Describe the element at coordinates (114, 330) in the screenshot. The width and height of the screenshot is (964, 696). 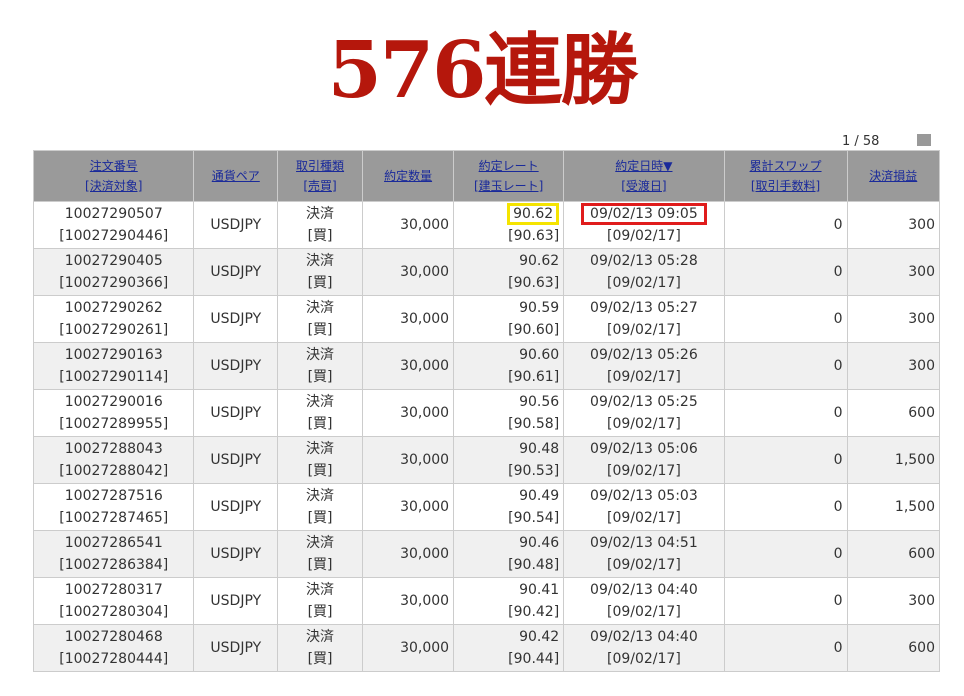
I see `cell-subvalue: [10027290261]` at that location.